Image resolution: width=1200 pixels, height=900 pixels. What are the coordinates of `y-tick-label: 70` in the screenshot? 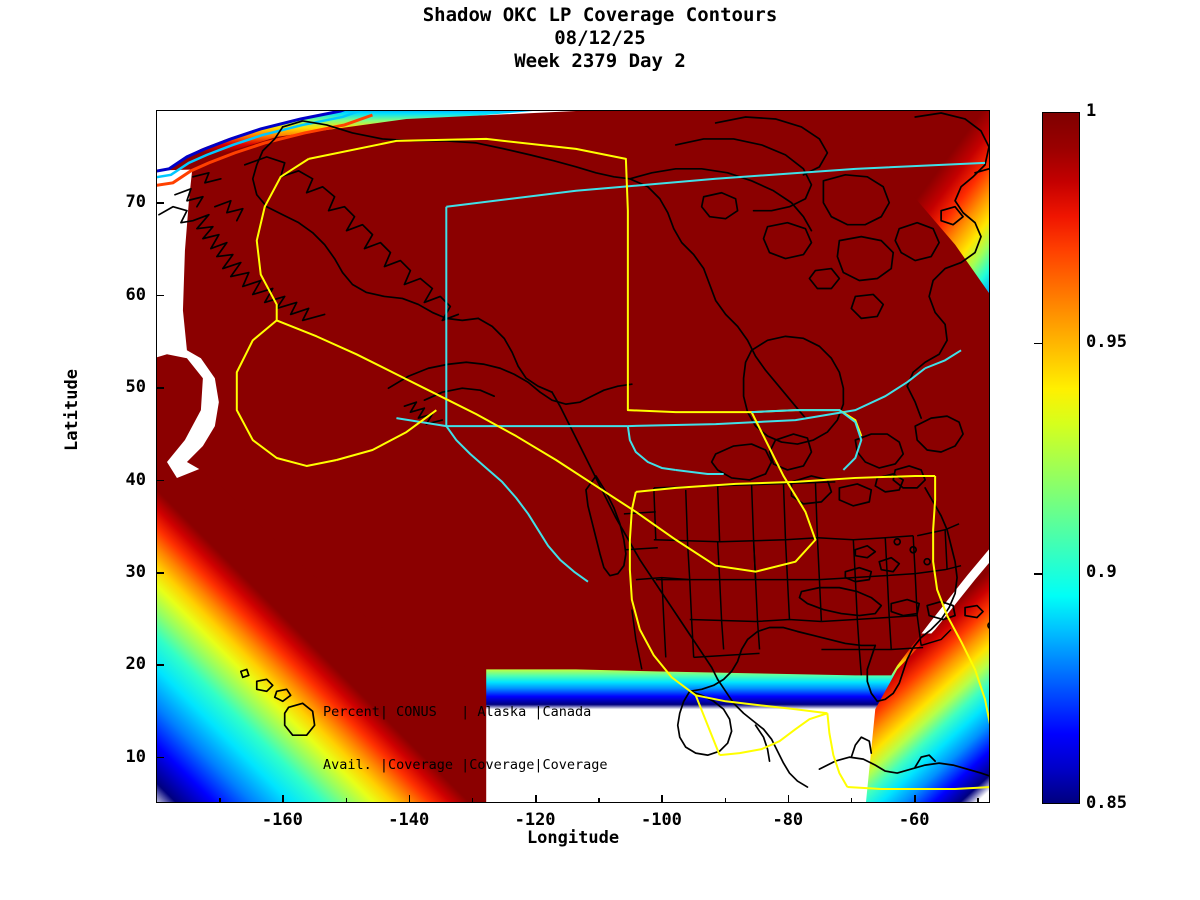 It's located at (135, 202).